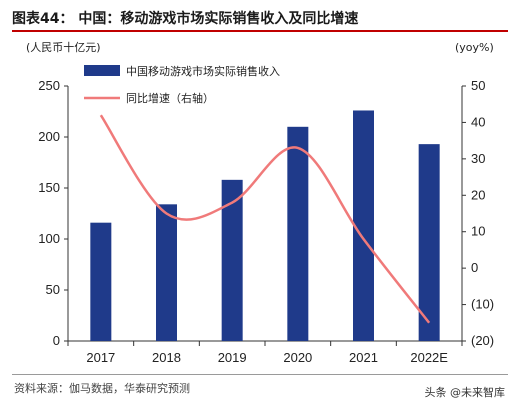 This screenshot has width=519, height=412. I want to click on y-left-tick-label: 50, so click(53, 289).